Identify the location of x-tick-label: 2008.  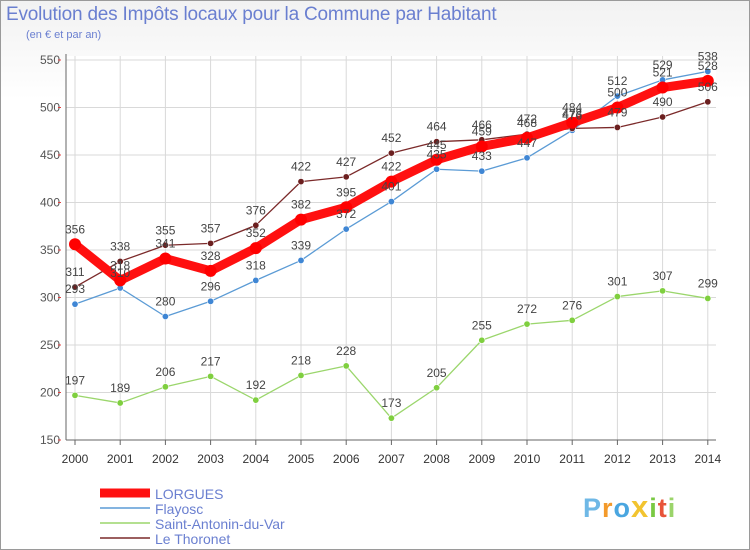
(436, 459).